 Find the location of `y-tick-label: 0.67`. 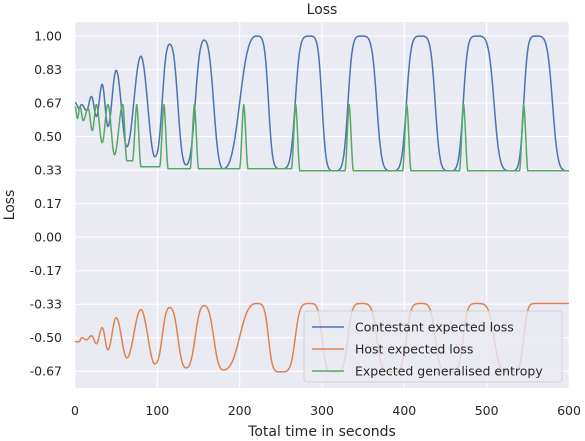

y-tick-label: 0.67 is located at coordinates (48, 103).